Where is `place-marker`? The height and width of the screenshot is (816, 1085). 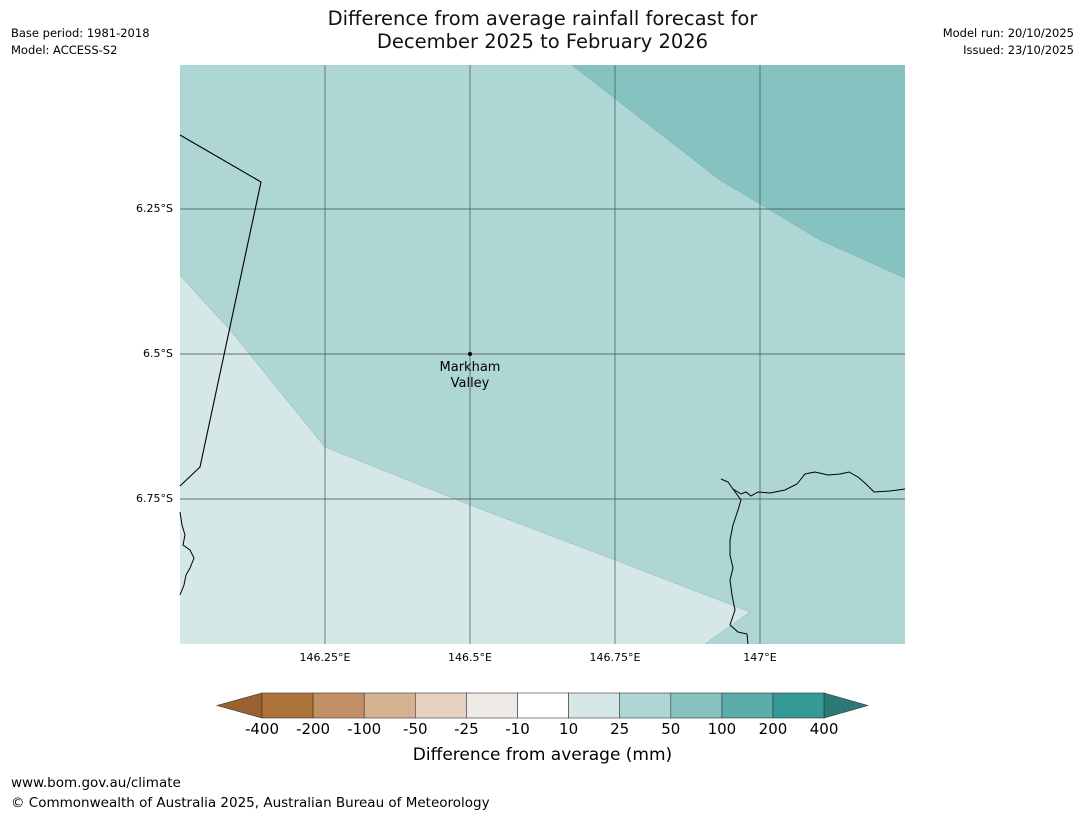 place-marker is located at coordinates (470, 354).